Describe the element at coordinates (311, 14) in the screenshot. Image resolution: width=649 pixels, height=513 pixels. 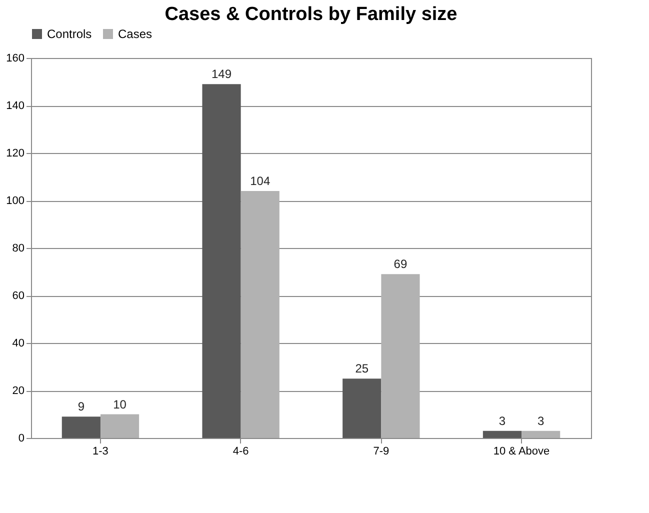
I see `chart-title: Cases & Controls by Family size` at that location.